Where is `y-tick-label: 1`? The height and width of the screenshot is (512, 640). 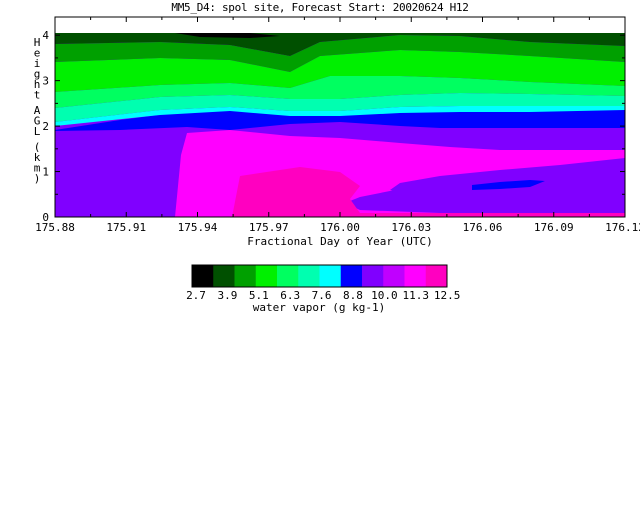
y-tick-label: 1 is located at coordinates (45, 172).